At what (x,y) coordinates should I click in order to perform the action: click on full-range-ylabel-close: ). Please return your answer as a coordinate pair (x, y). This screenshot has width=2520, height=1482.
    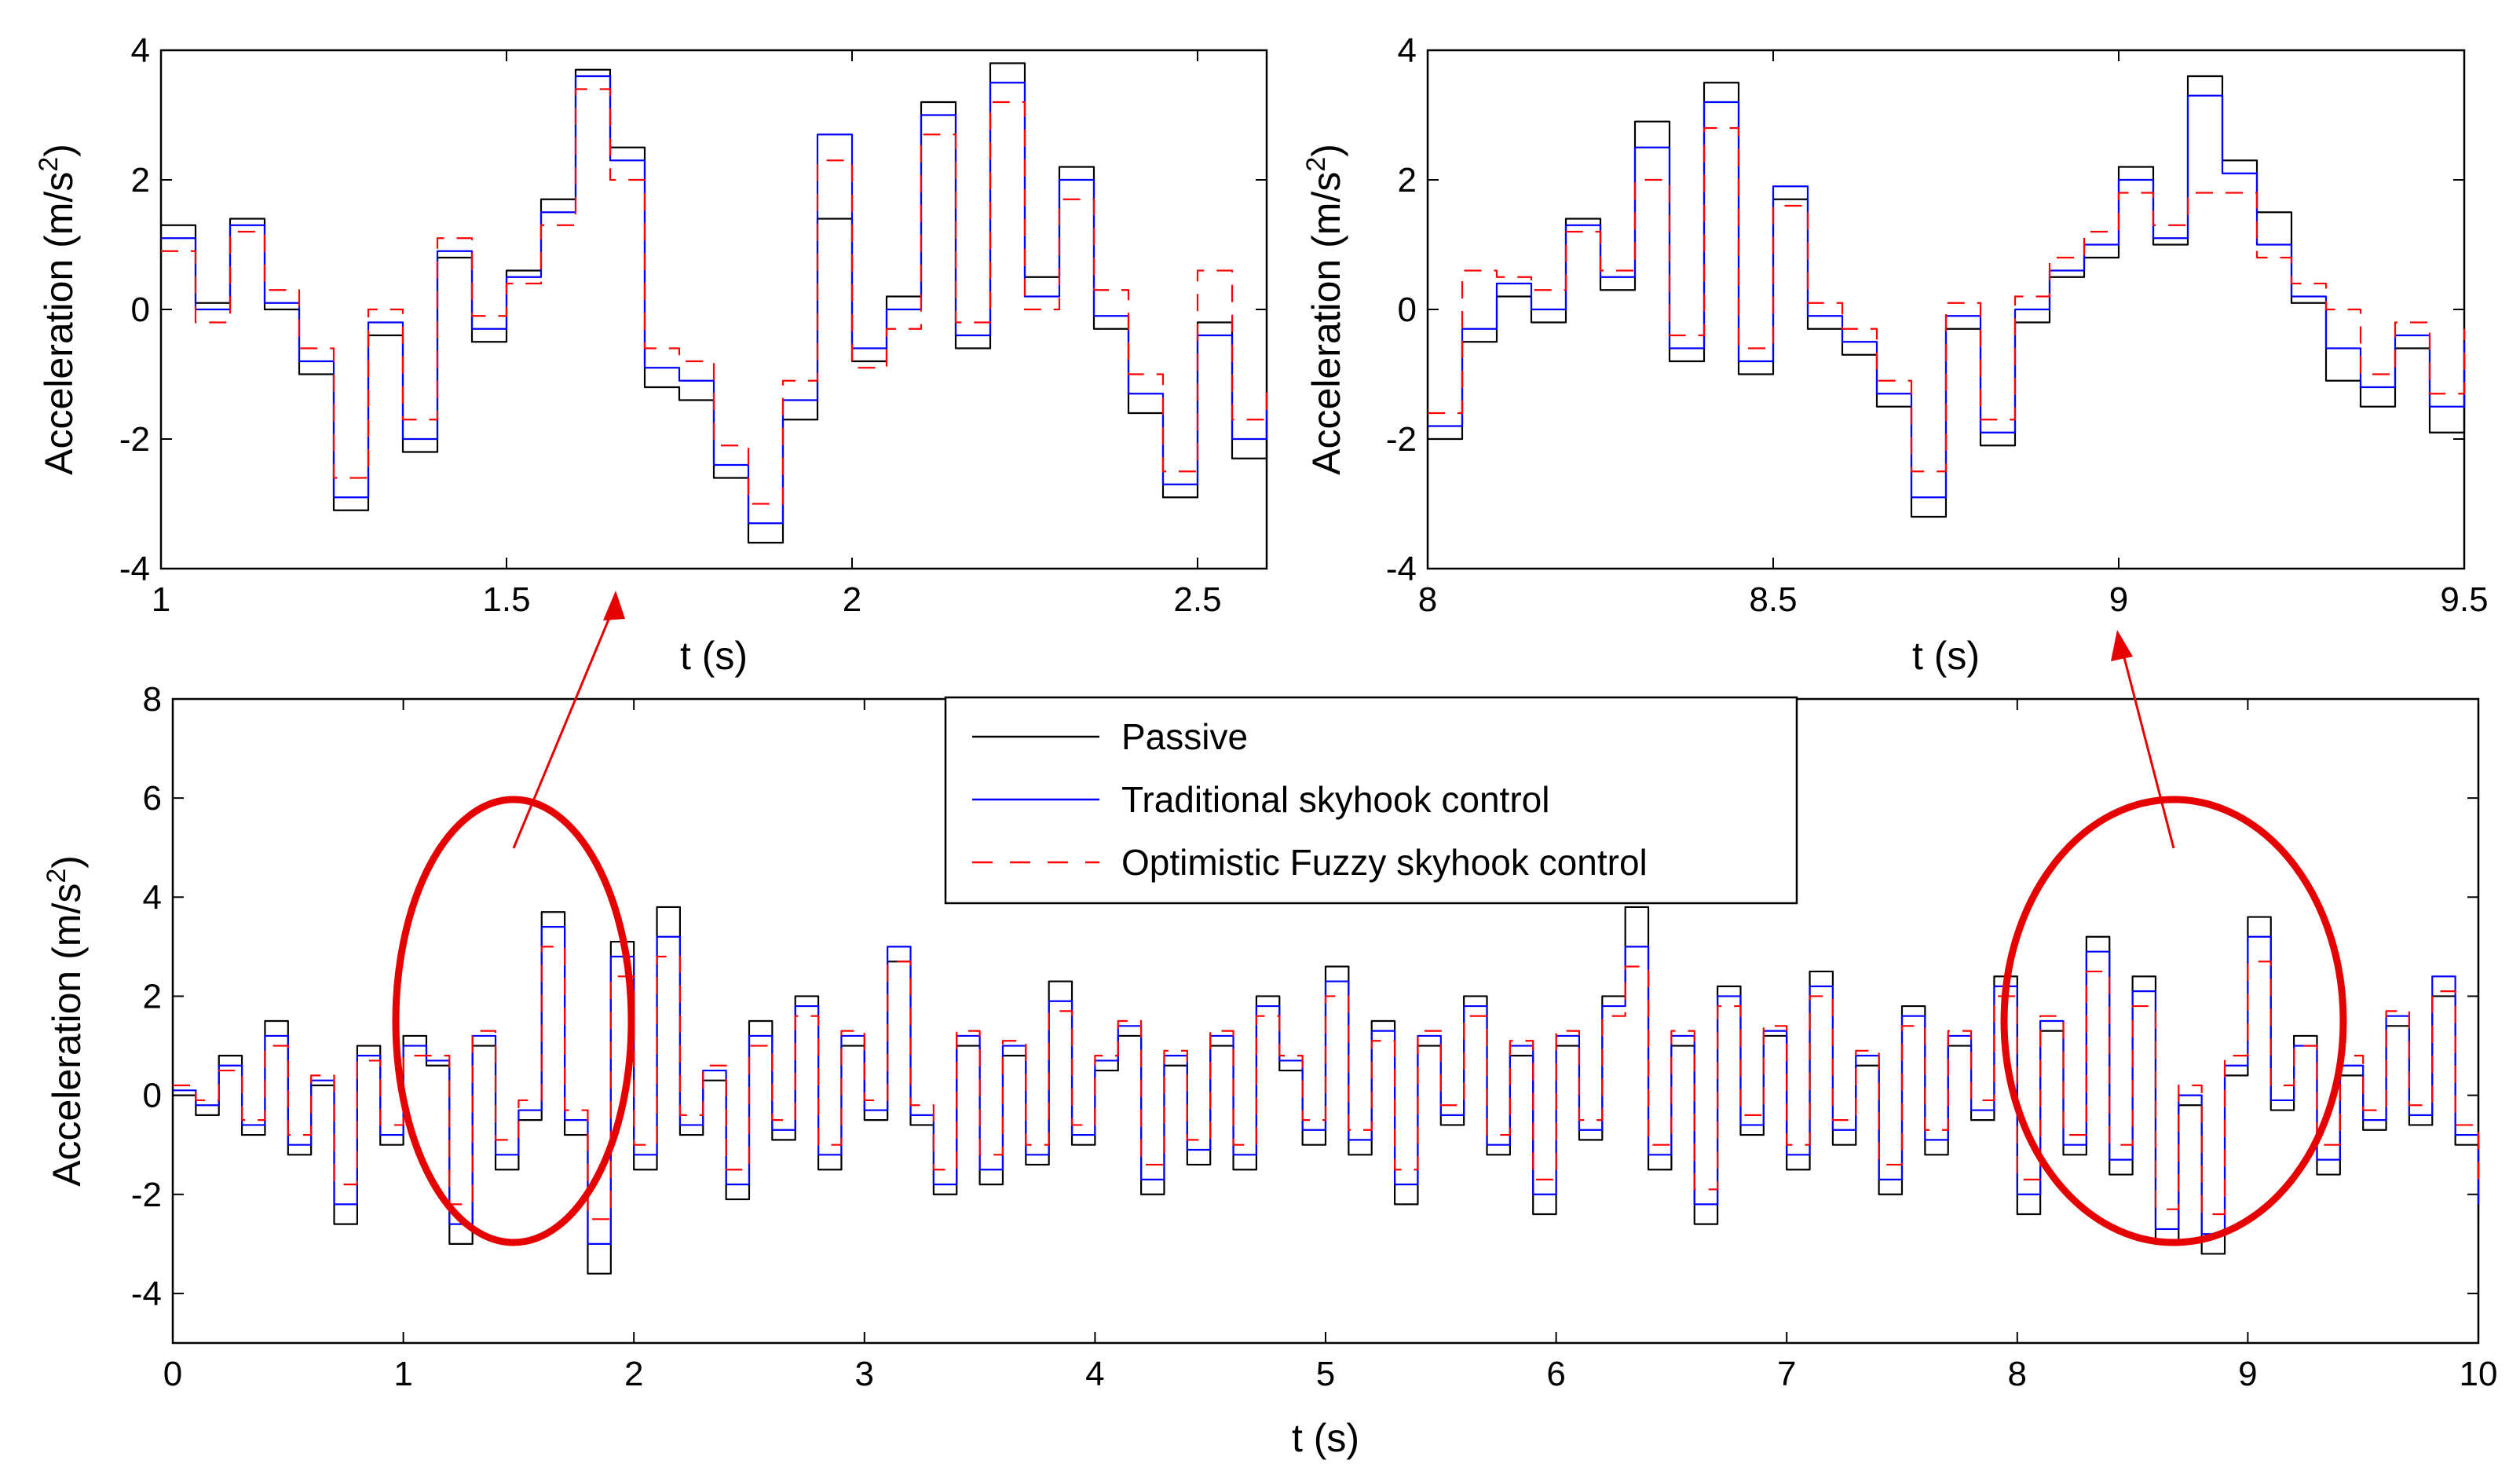
    Looking at the image, I should click on (67, 862).